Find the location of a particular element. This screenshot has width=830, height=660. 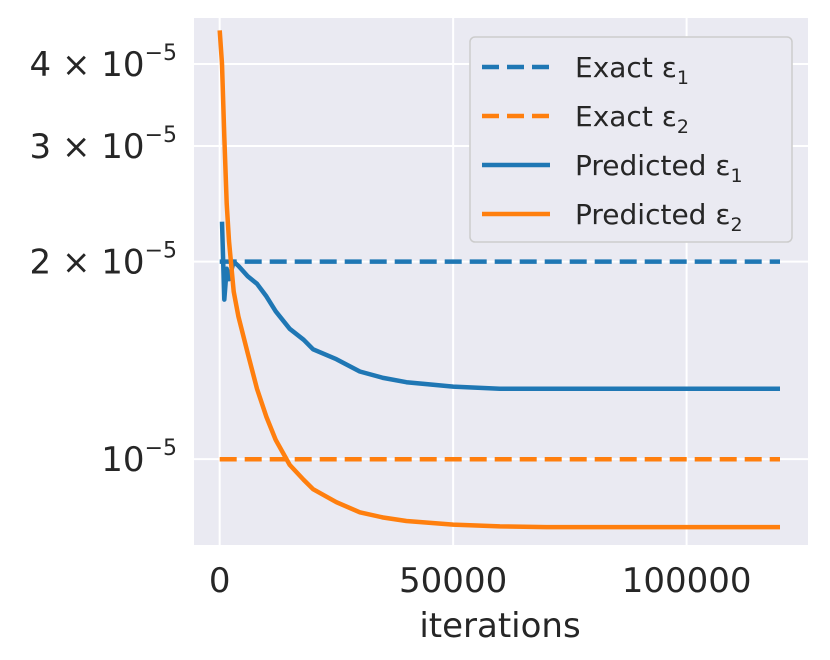

y-tick-labels: 10−5 2 × 10−5 3 × 10−5 4 × 10−5 is located at coordinates (103, 260).